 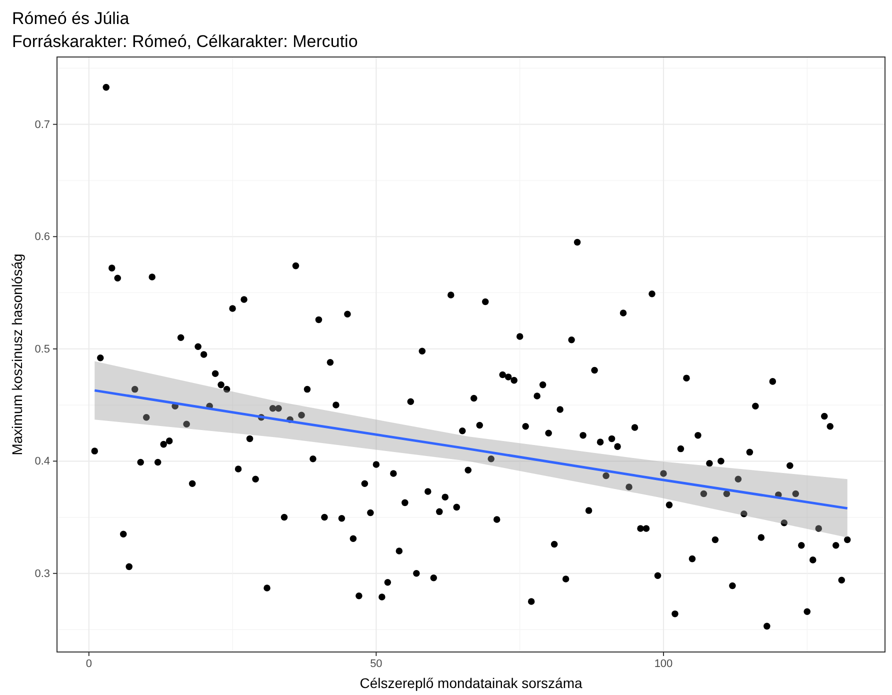 I want to click on y-tick-label: 0.3, so click(x=42, y=574).